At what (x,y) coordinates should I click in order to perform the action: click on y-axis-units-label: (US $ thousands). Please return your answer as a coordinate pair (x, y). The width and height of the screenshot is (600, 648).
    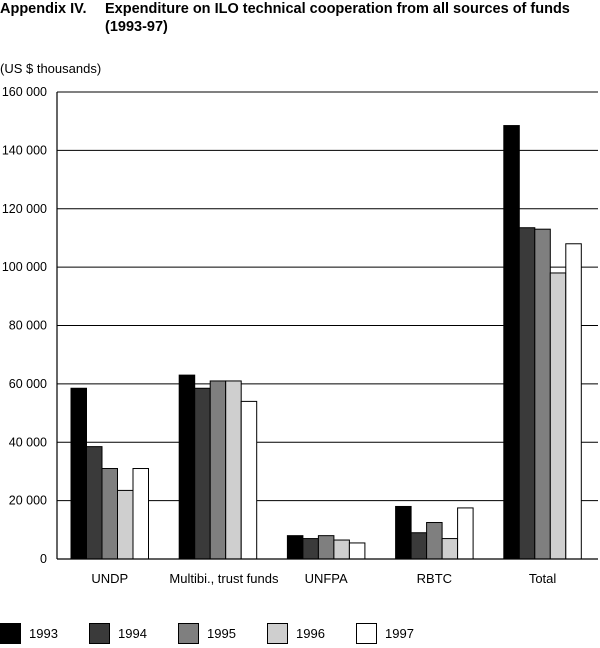
    Looking at the image, I should click on (51, 68).